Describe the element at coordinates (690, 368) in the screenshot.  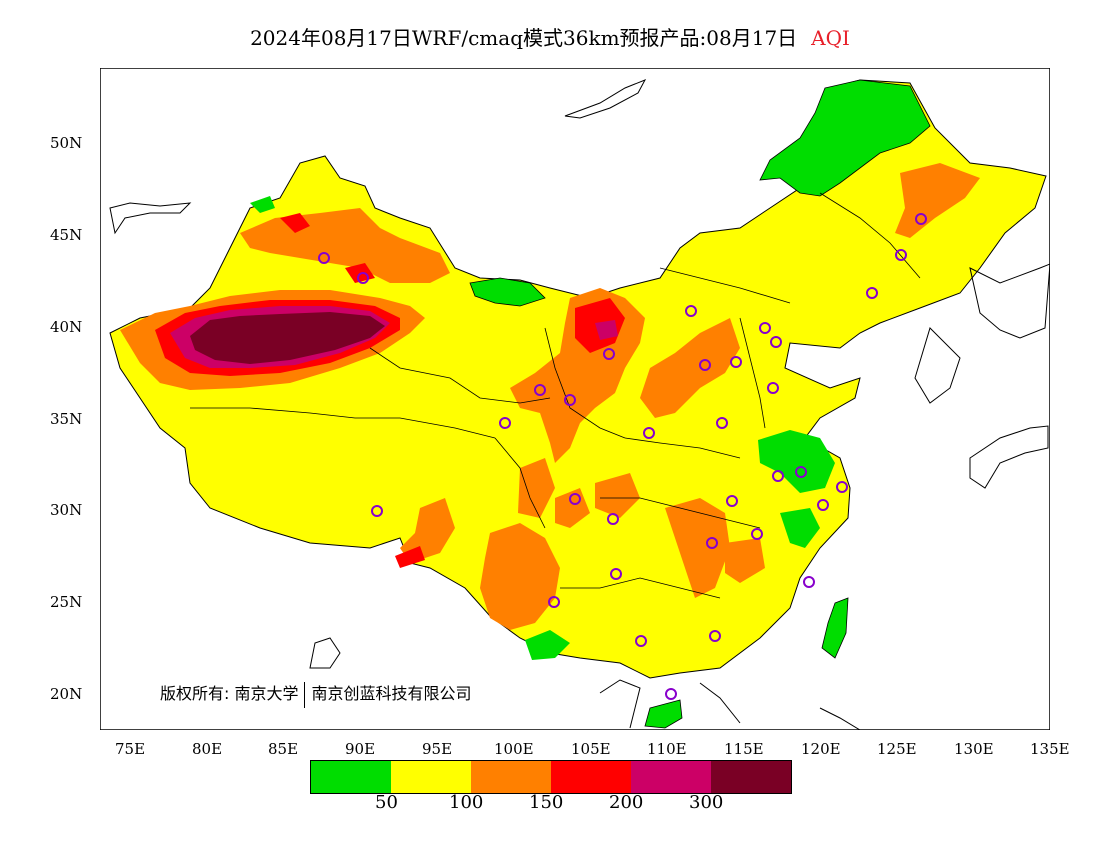
I see `region-orange-north-china` at that location.